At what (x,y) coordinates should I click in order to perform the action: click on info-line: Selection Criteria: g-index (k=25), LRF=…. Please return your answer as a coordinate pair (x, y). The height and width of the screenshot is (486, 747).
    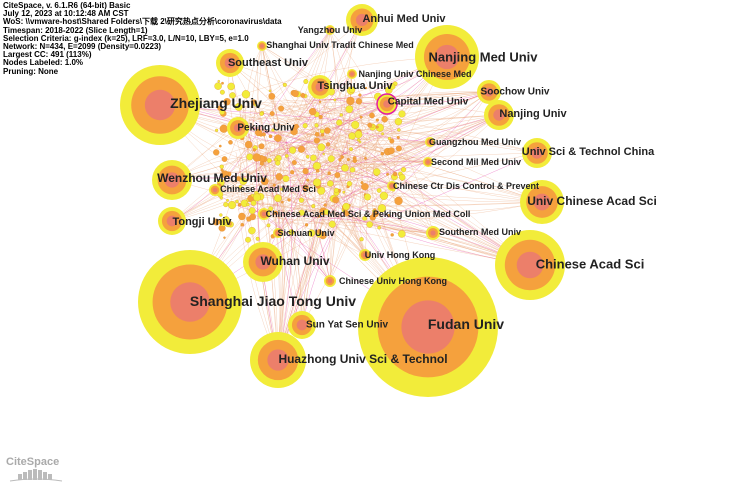
    Looking at the image, I should click on (126, 38).